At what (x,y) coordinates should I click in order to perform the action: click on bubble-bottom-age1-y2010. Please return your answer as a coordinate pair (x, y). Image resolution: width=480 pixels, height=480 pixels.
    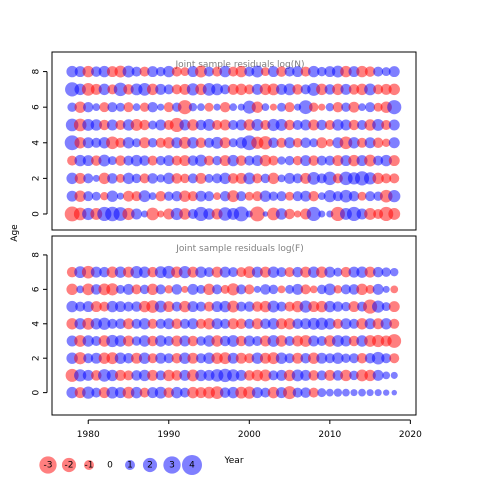
    Looking at the image, I should click on (330, 375).